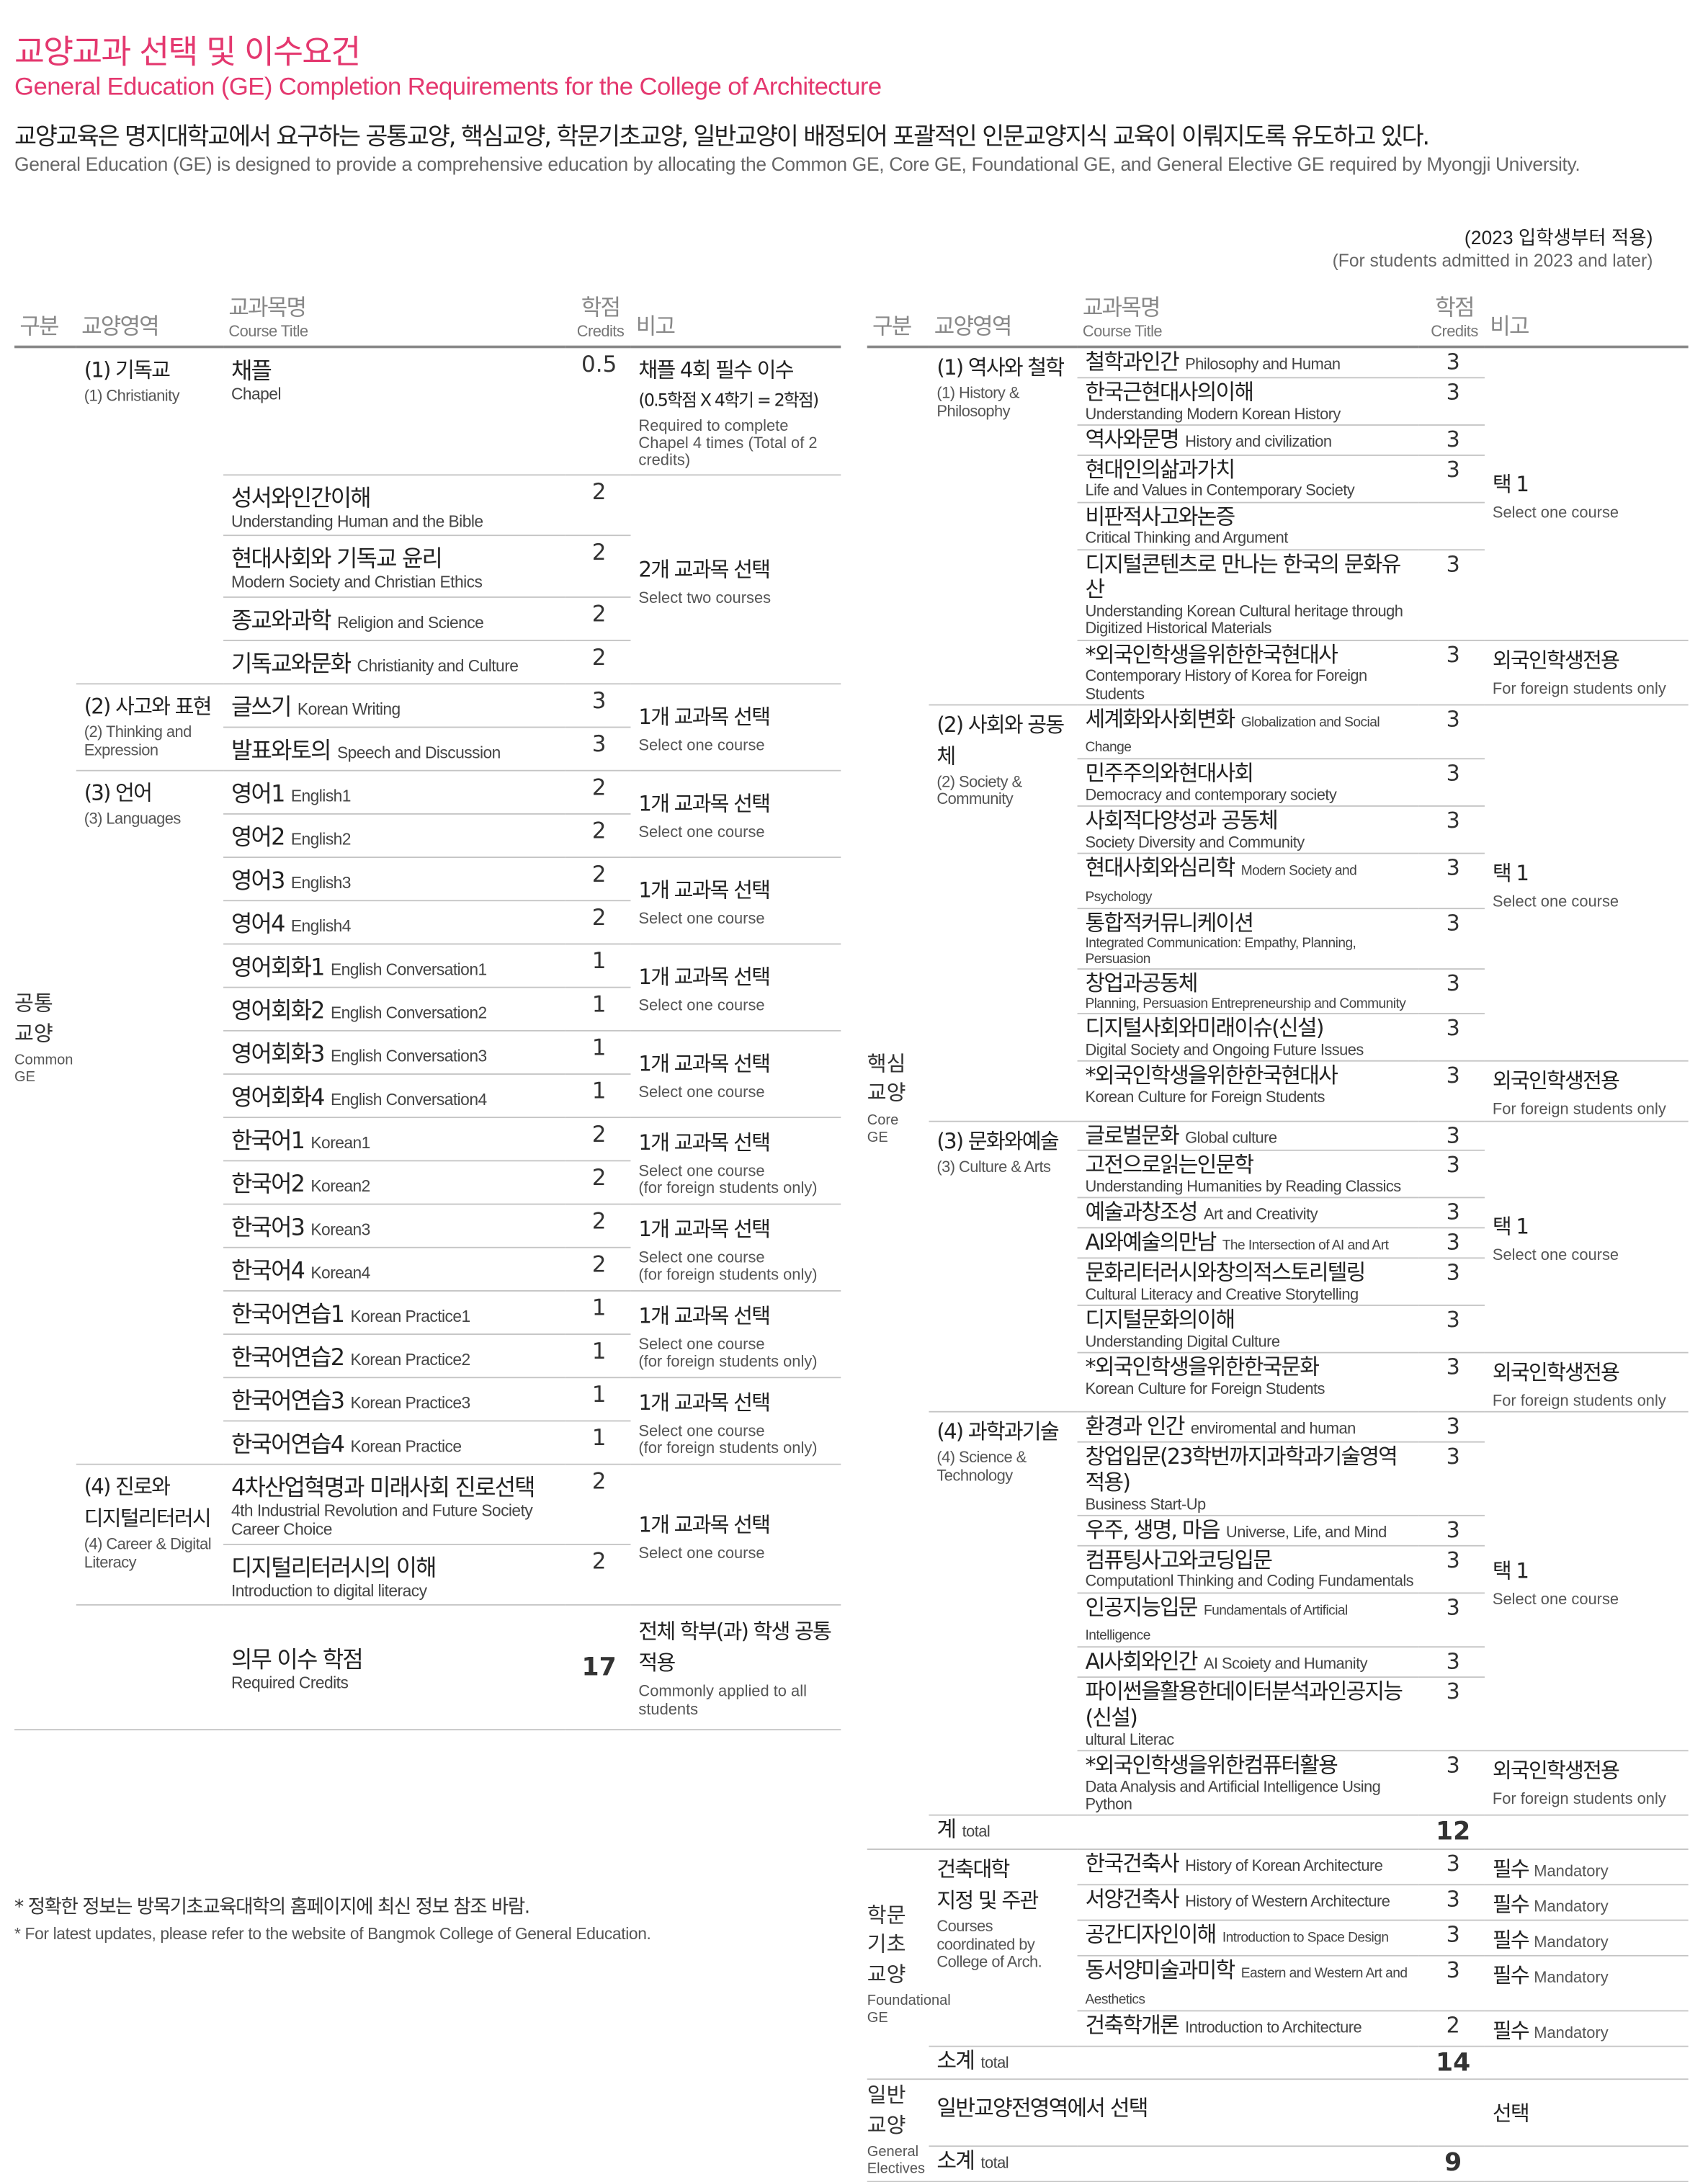 This screenshot has height=2182, width=1708. I want to click on area-label-en: (2) Thinking and Expression, so click(138, 741).